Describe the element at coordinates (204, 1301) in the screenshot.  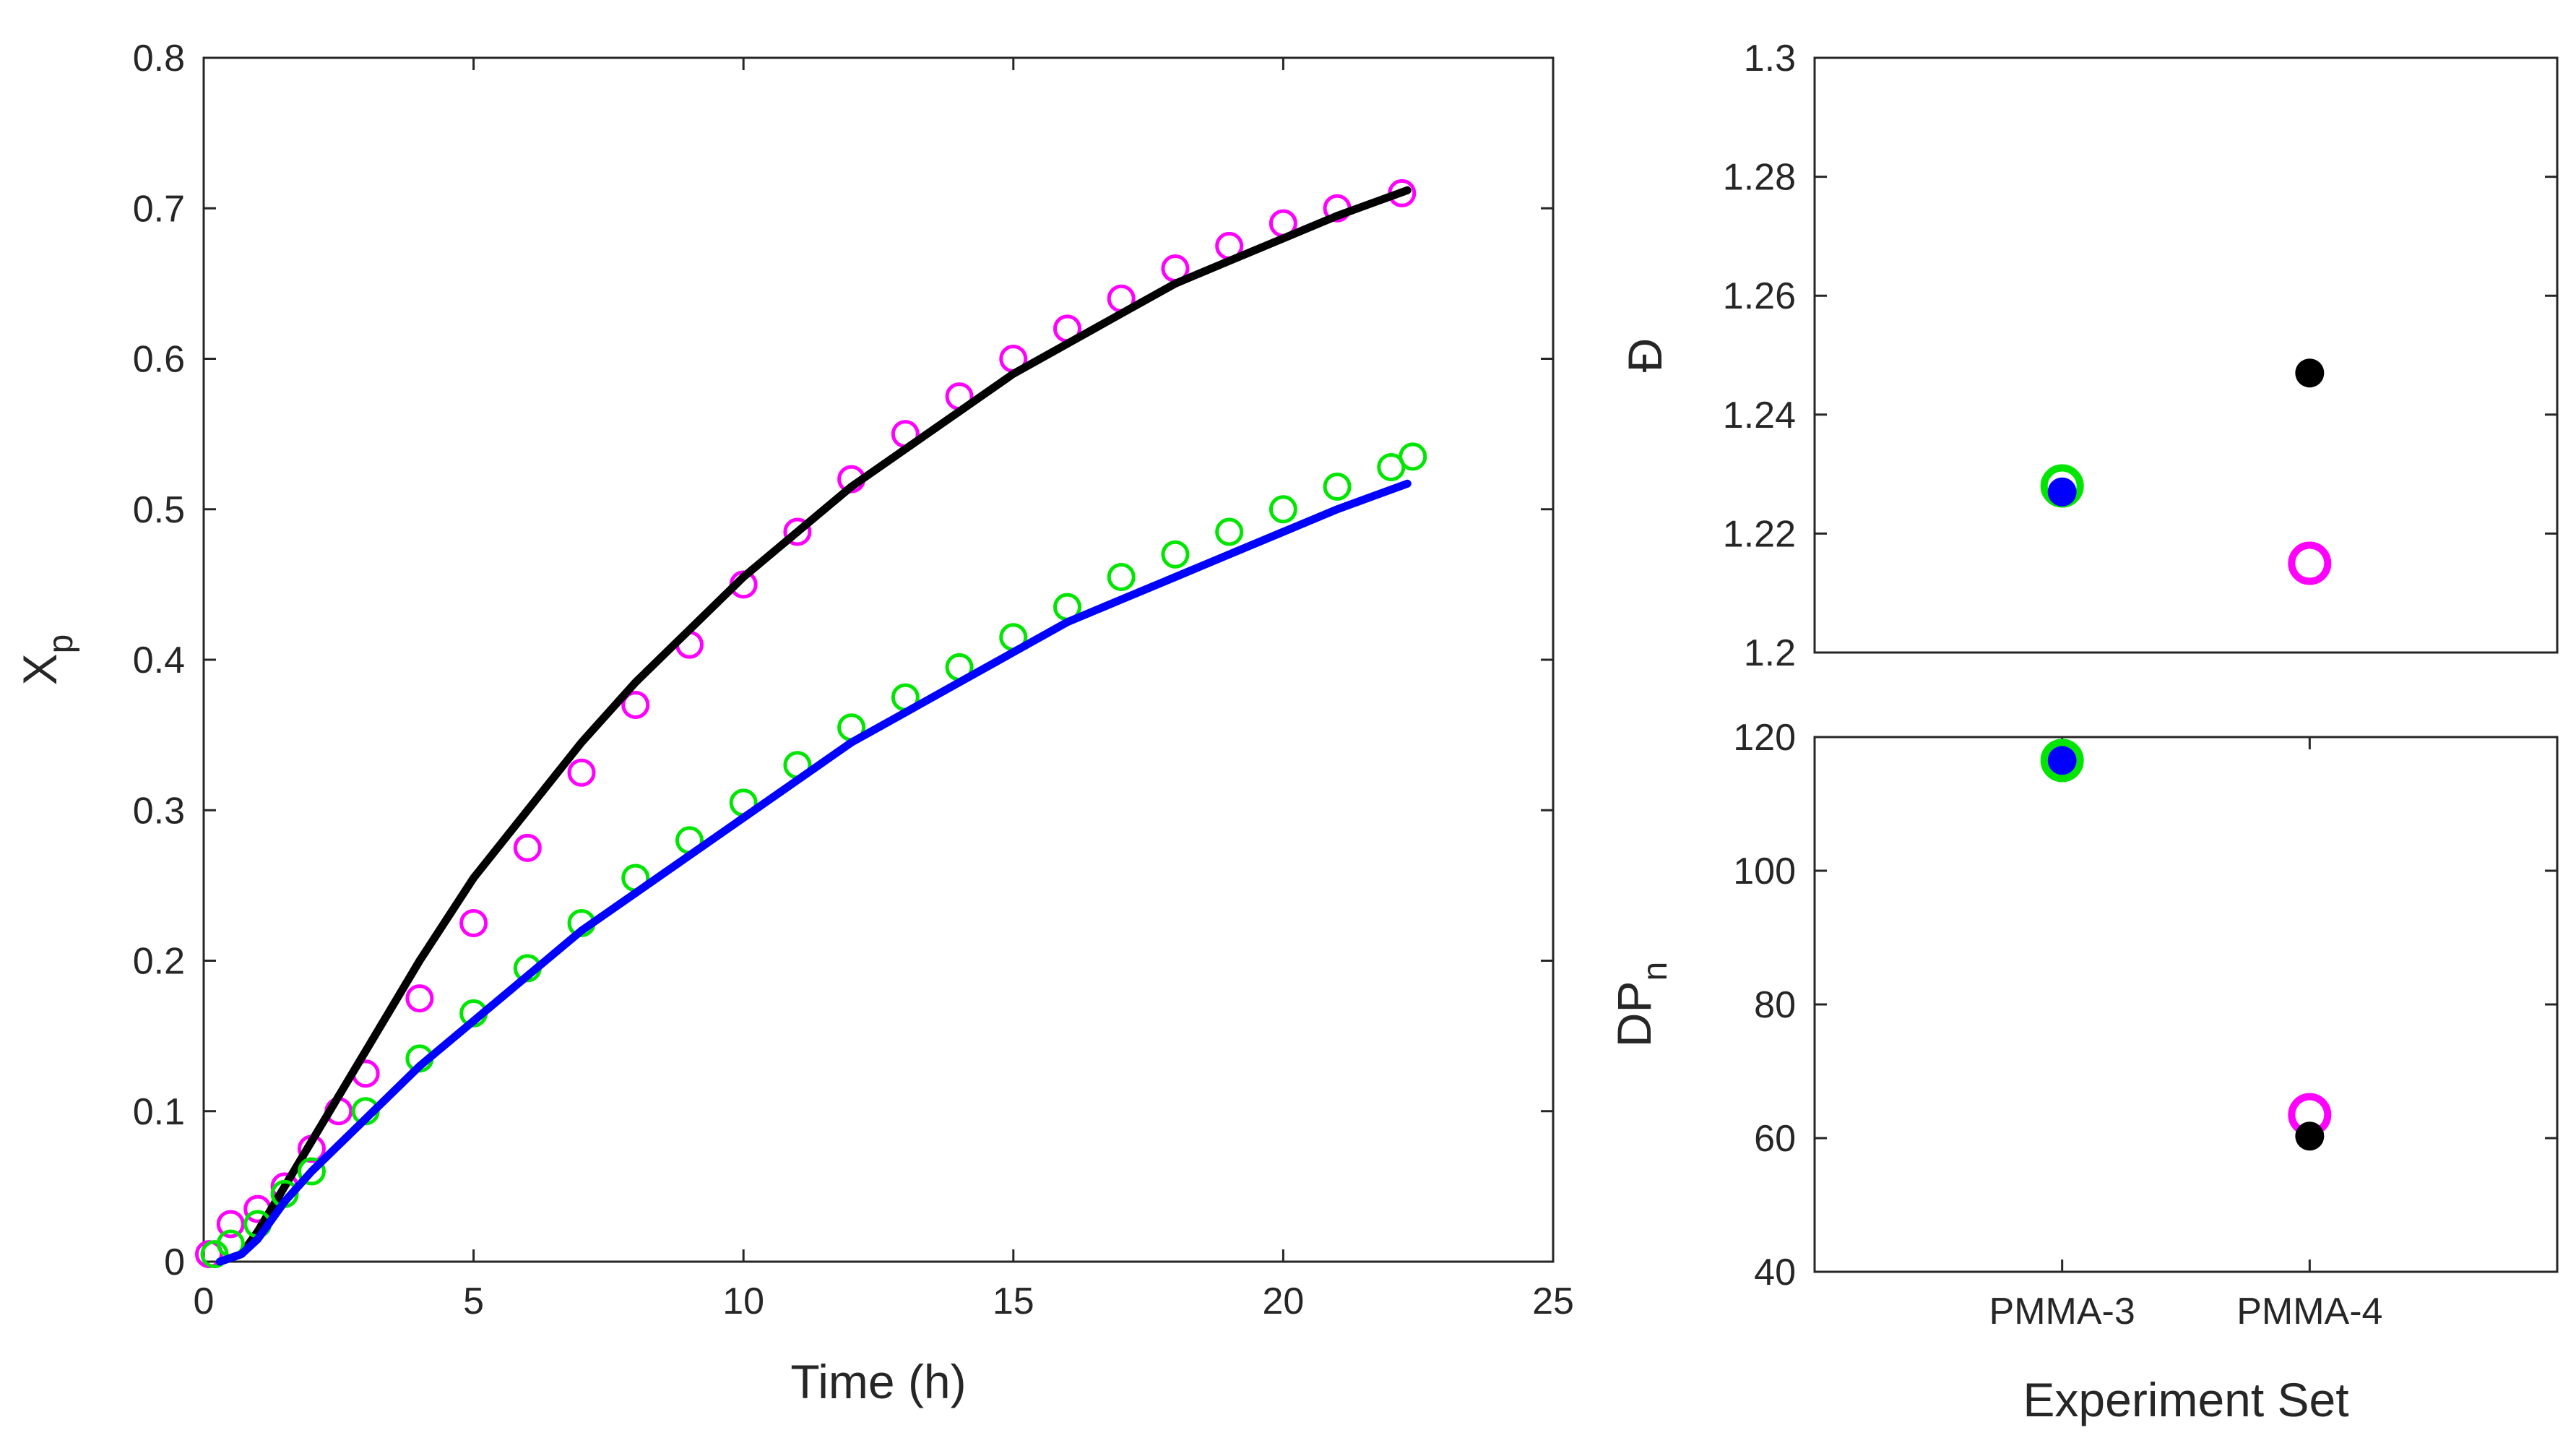
I see `x-tick-label: 0` at that location.